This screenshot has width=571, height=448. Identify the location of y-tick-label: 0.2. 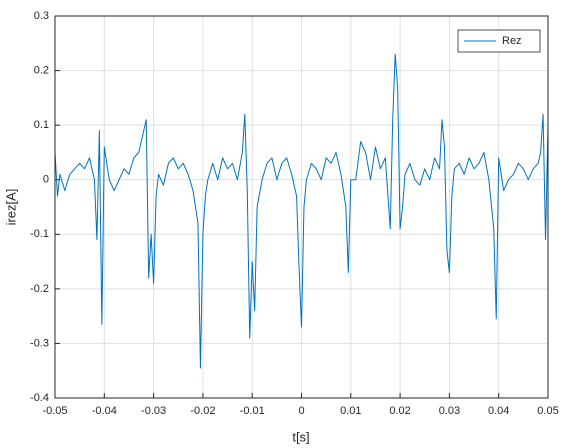
(41, 70).